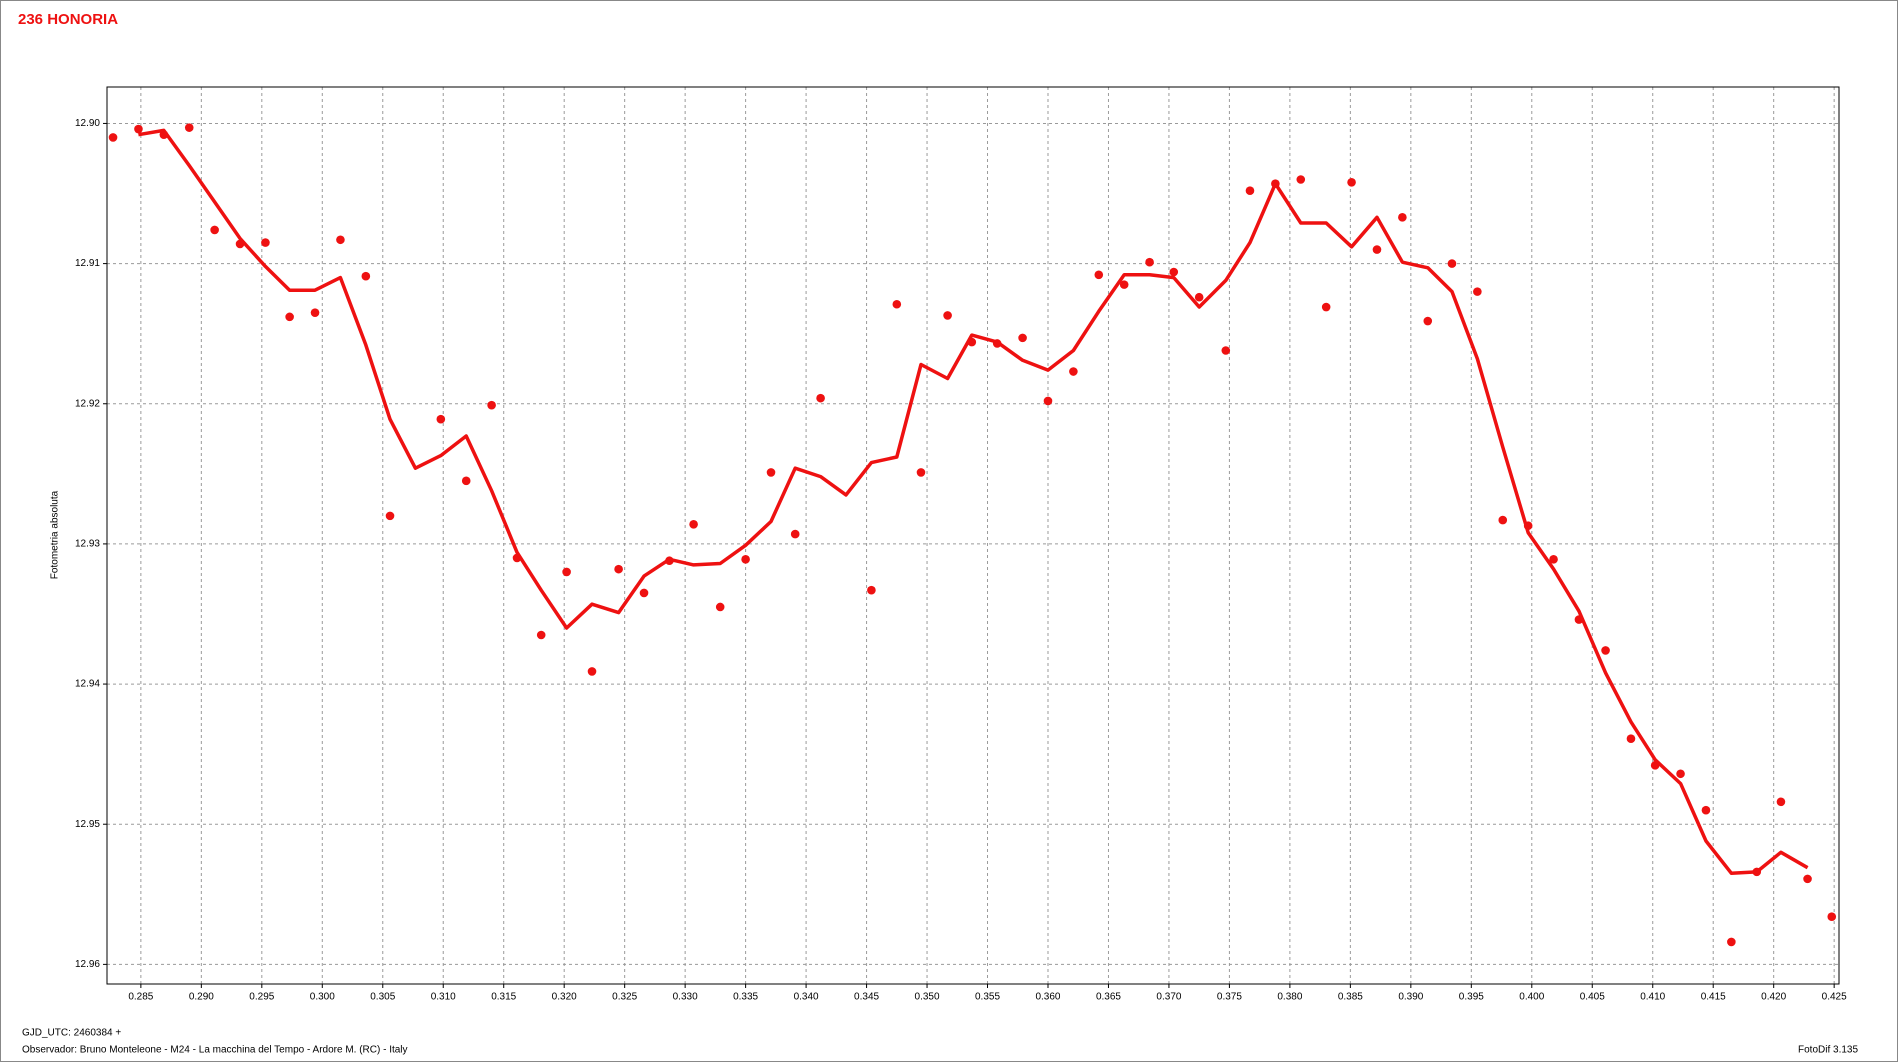  I want to click on x-tick-label: 0.330, so click(685, 997).